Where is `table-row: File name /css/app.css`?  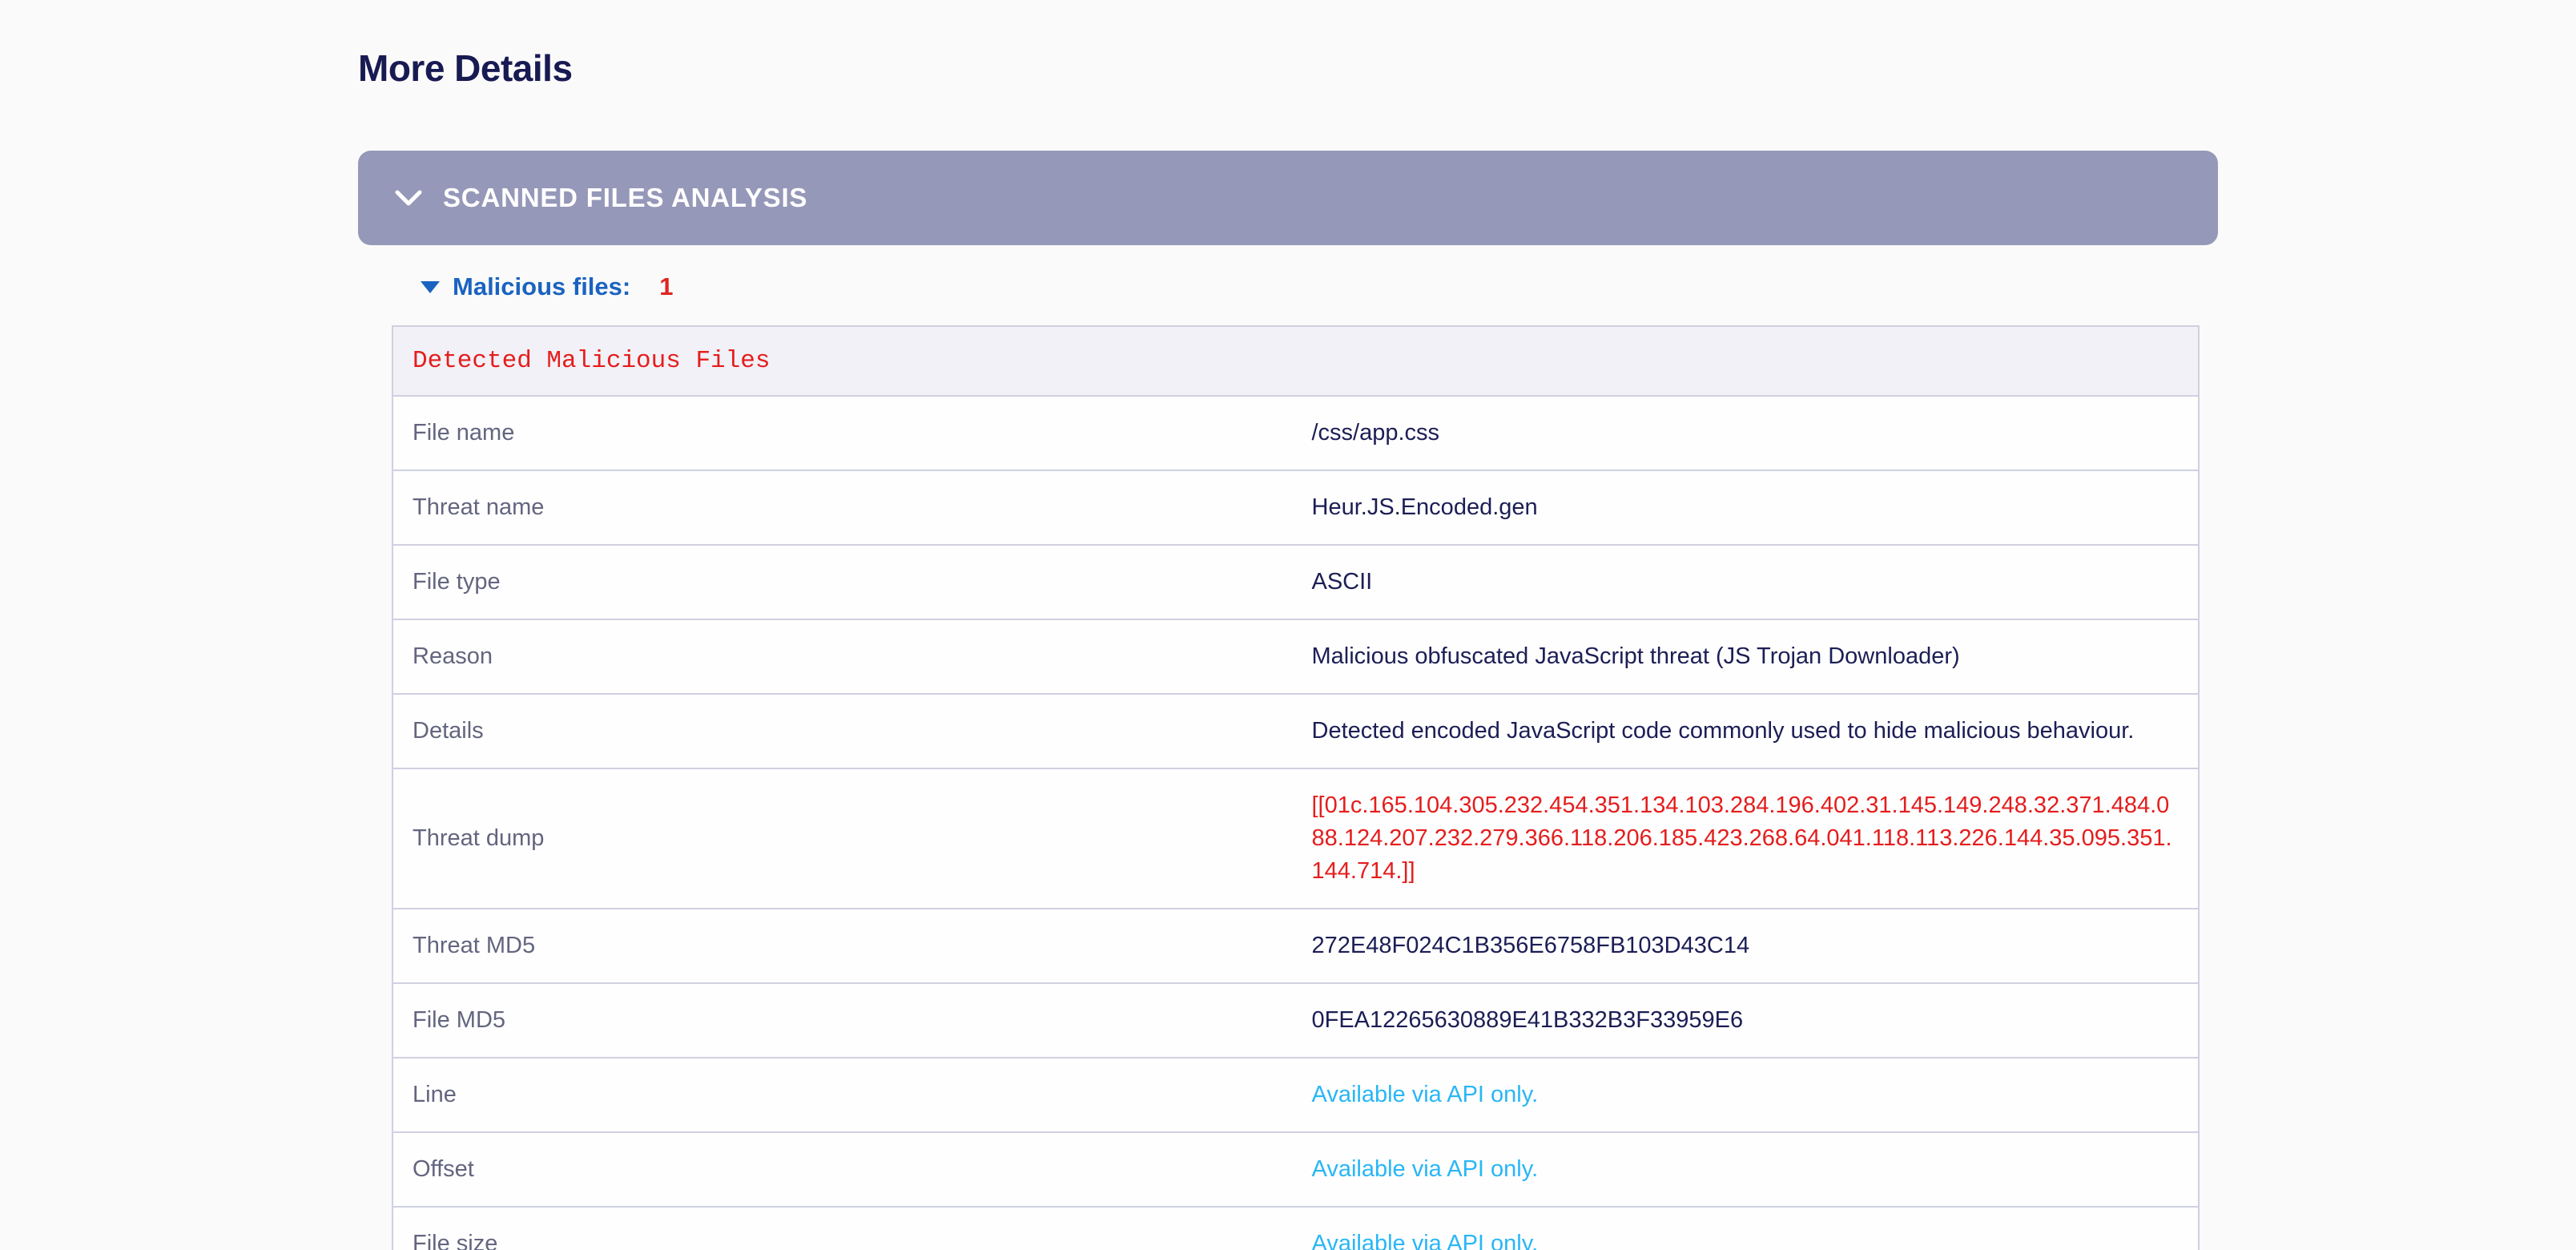
table-row: File name /css/app.css is located at coordinates (1295, 433).